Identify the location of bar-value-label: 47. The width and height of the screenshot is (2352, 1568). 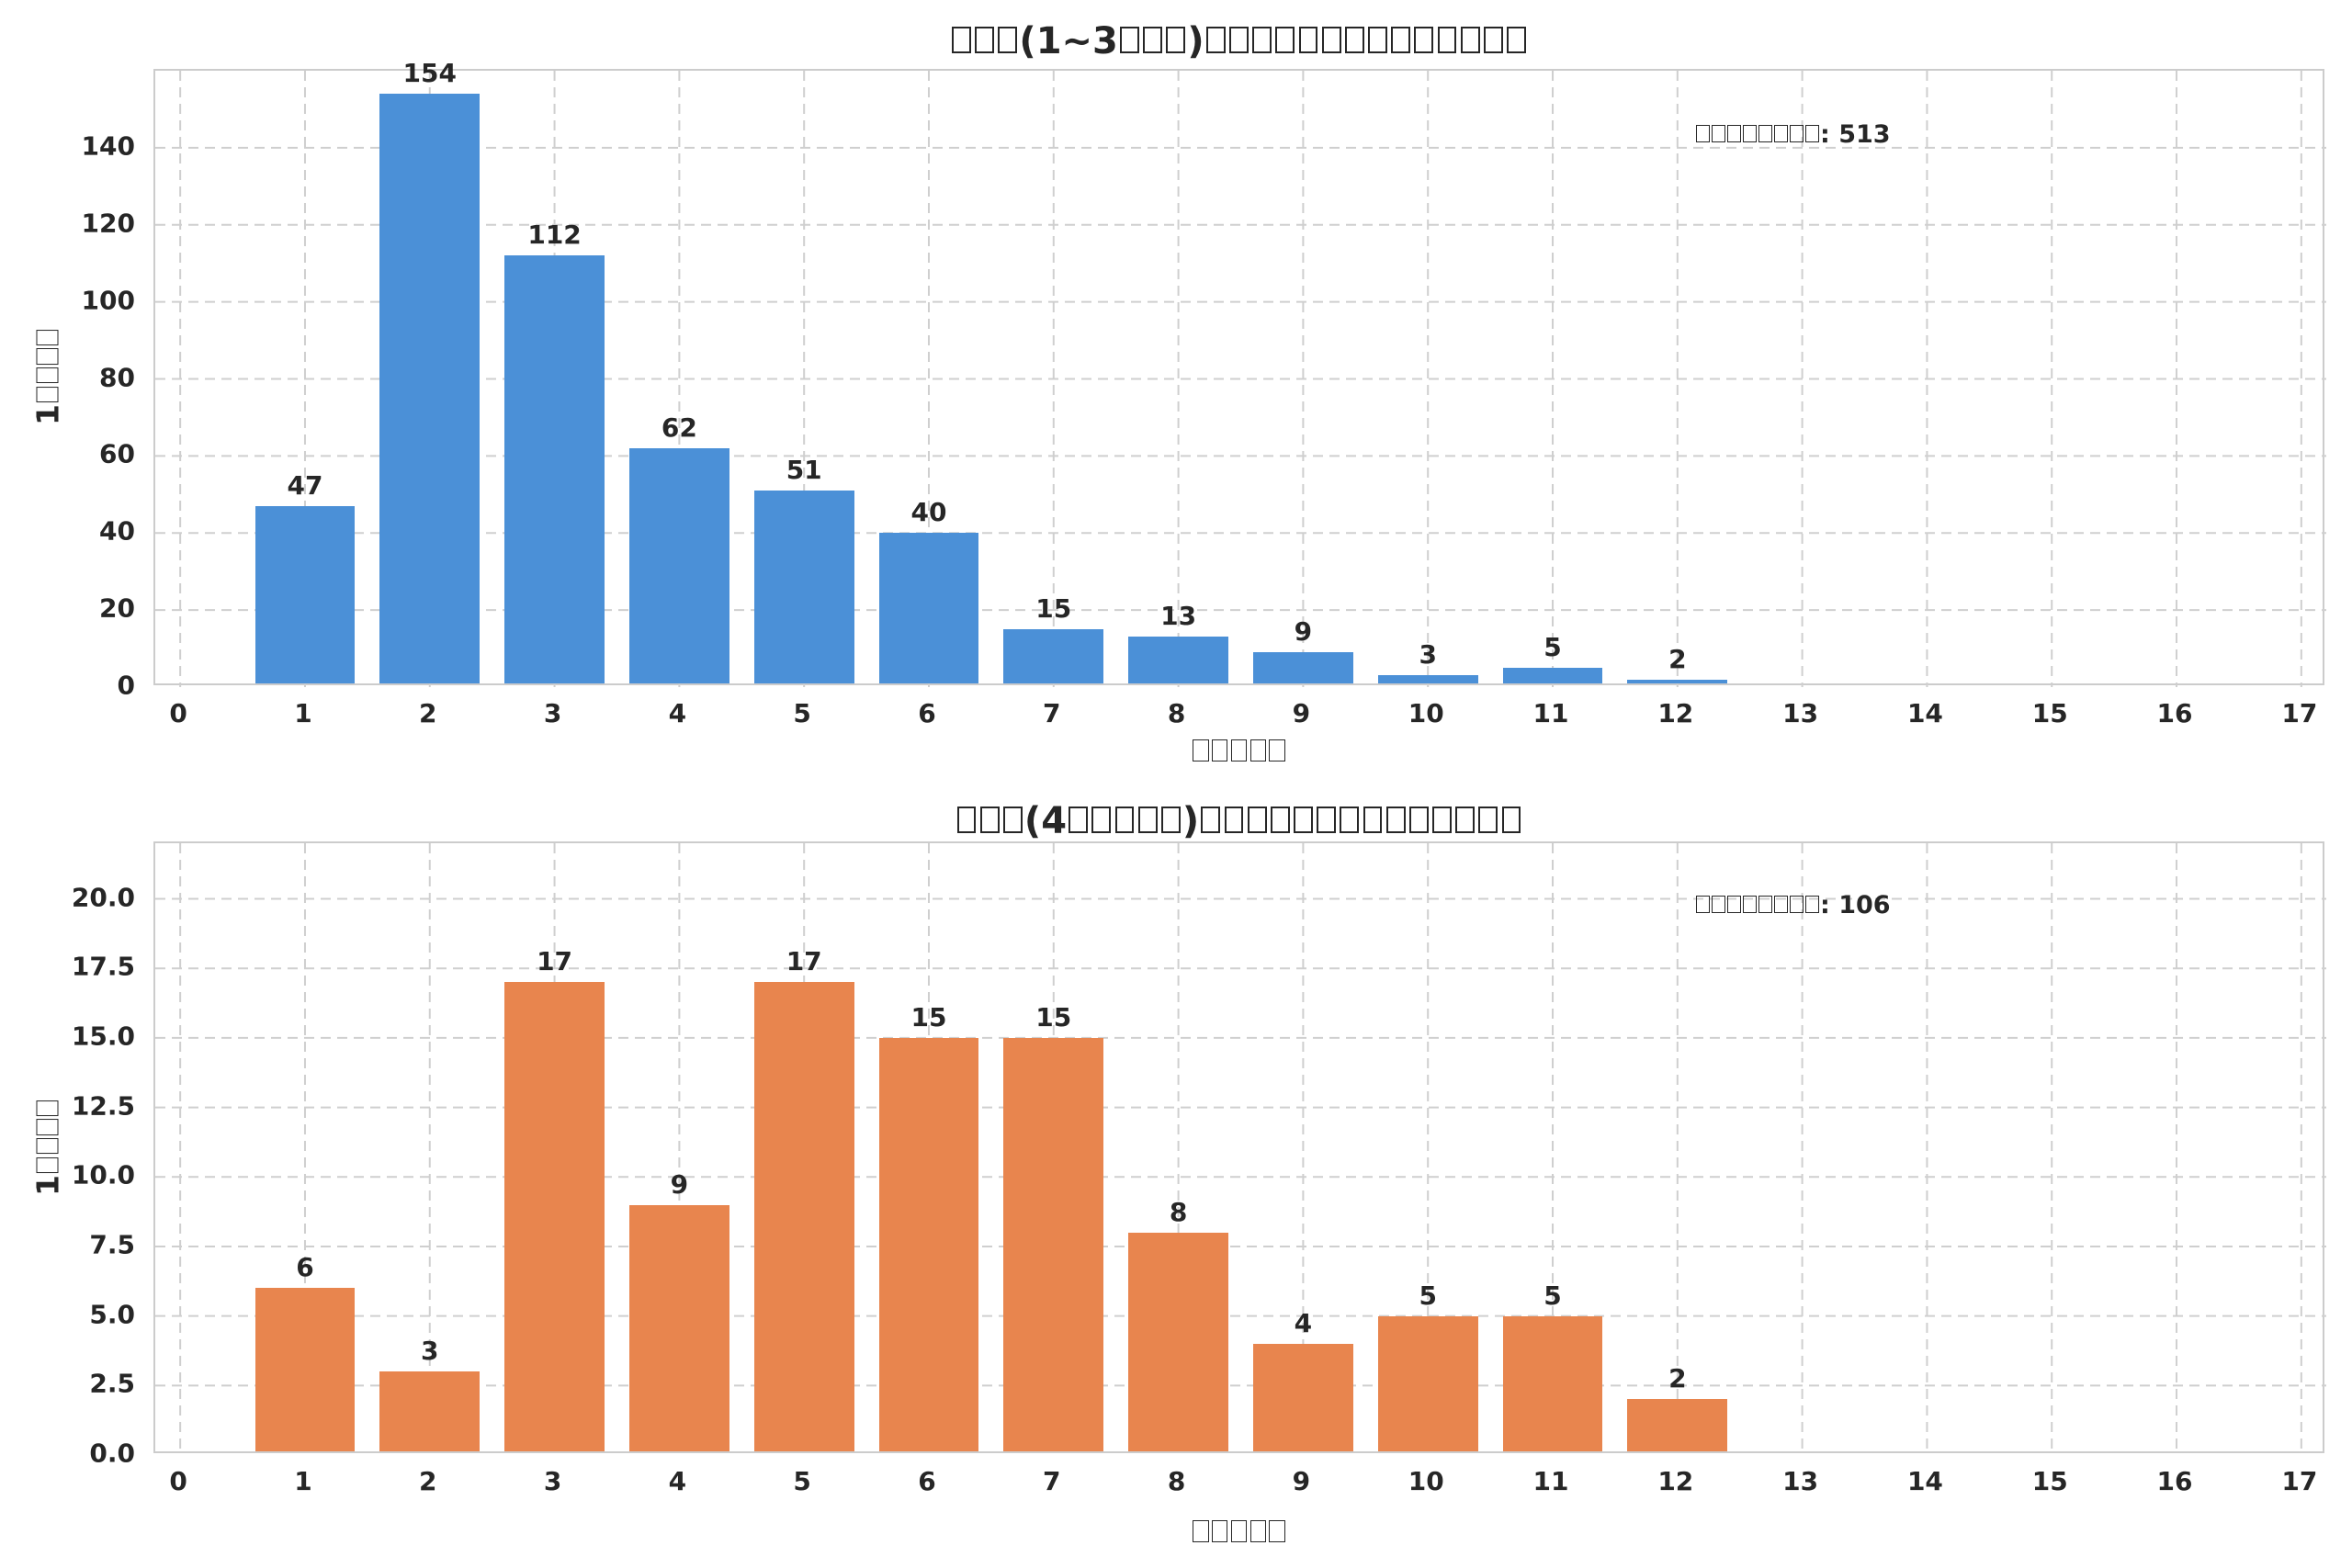
(305, 485).